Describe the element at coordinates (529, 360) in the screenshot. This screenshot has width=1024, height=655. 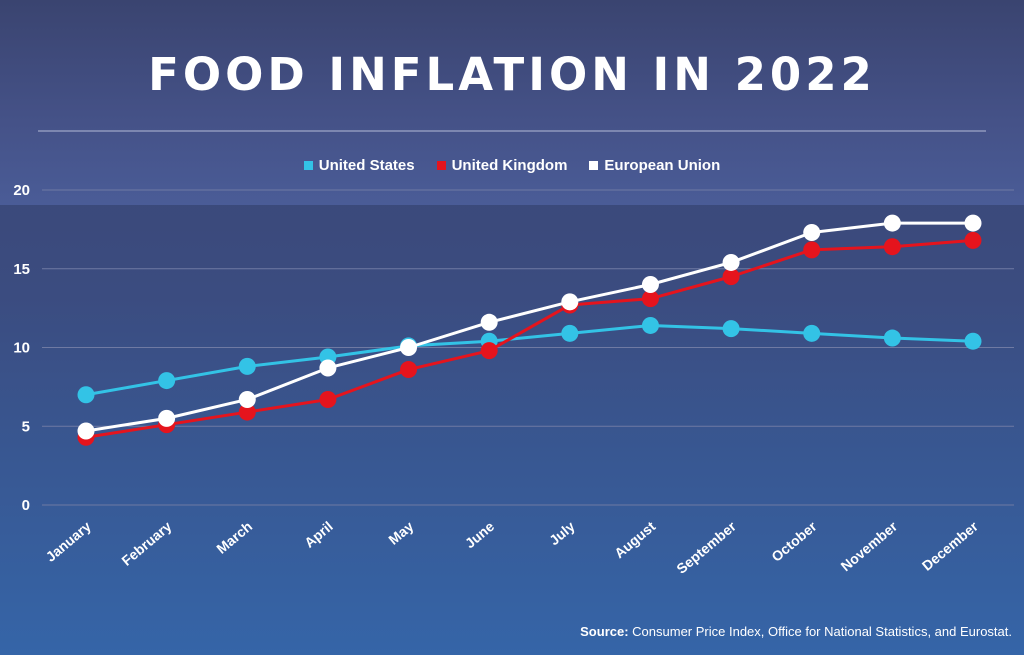
I see `series-line-us` at that location.